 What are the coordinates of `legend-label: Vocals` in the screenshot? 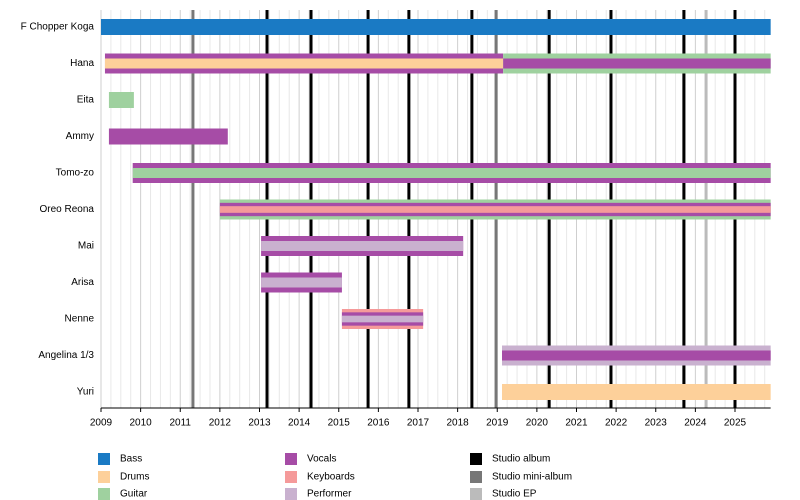 It's located at (321, 459).